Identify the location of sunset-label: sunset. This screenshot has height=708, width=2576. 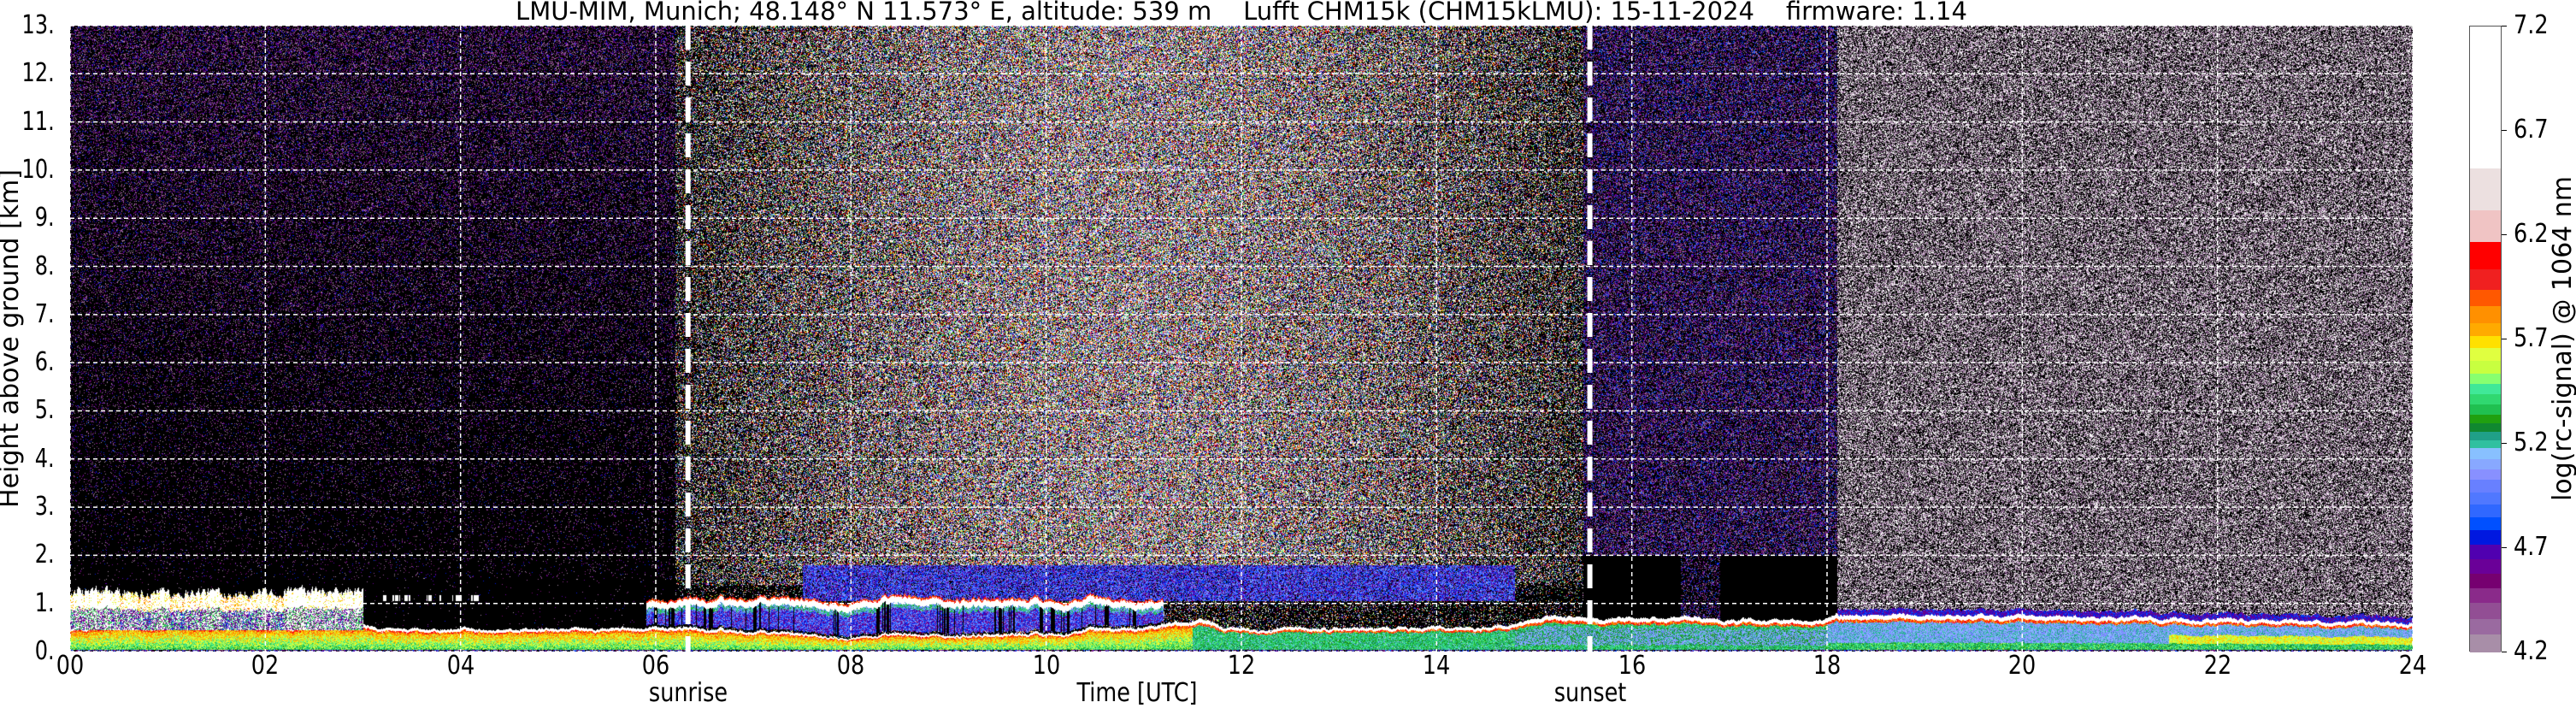
(1589, 693).